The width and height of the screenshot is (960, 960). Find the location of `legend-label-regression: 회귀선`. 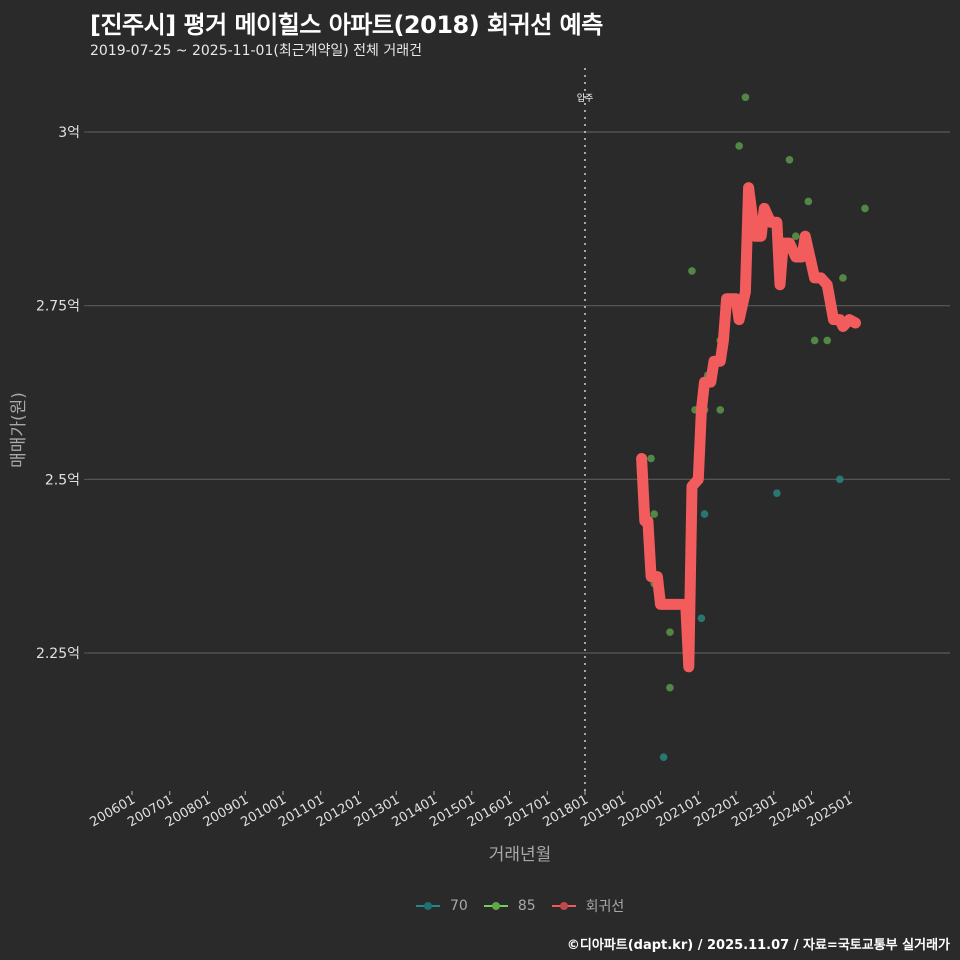

legend-label-regression: 회귀선 is located at coordinates (605, 907).